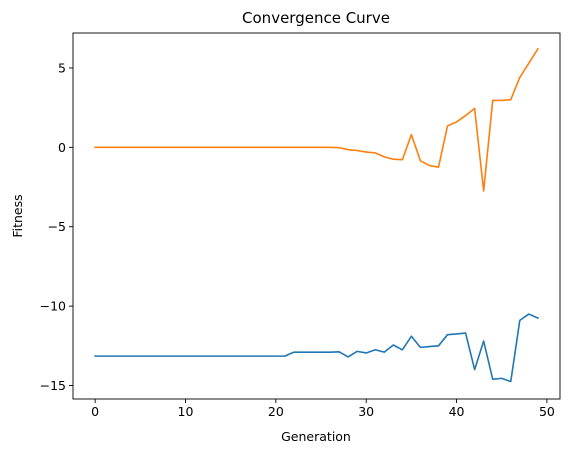 The width and height of the screenshot is (574, 453). Describe the element at coordinates (62, 67) in the screenshot. I see `y-tick-label: 5` at that location.